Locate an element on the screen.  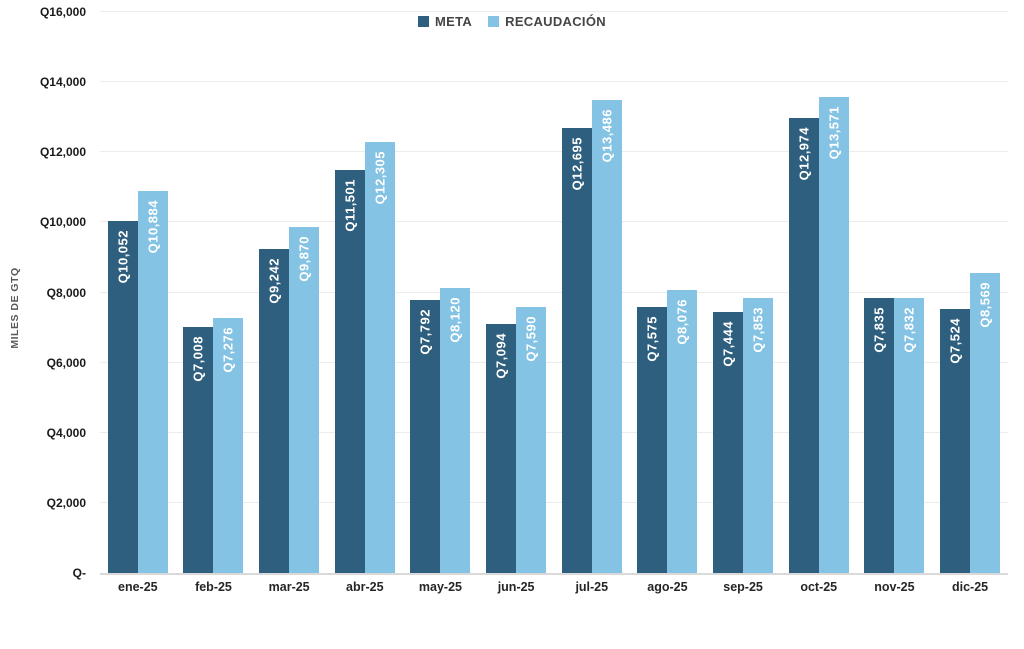
bar-group: Q9,242 Q9,870 is located at coordinates (289, 292).